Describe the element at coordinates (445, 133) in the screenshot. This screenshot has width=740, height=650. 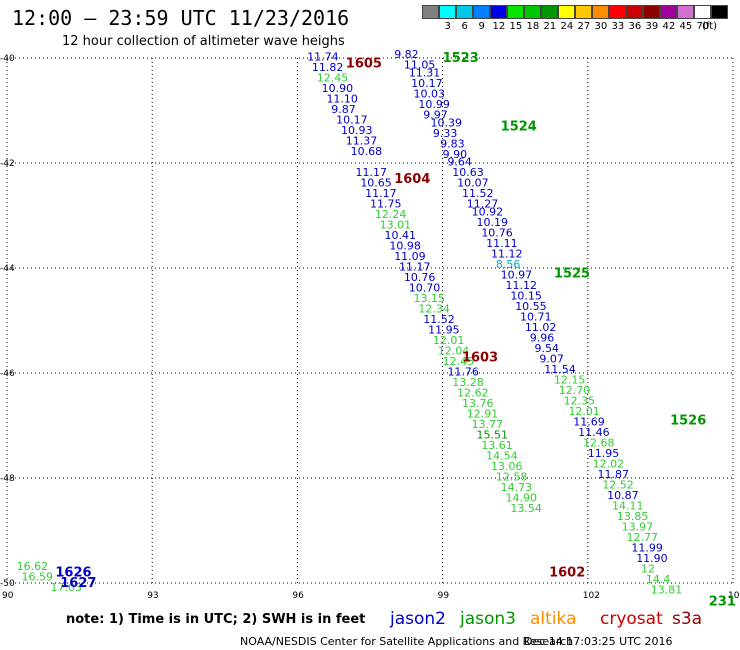
I see `swh-value: 9.33` at that location.